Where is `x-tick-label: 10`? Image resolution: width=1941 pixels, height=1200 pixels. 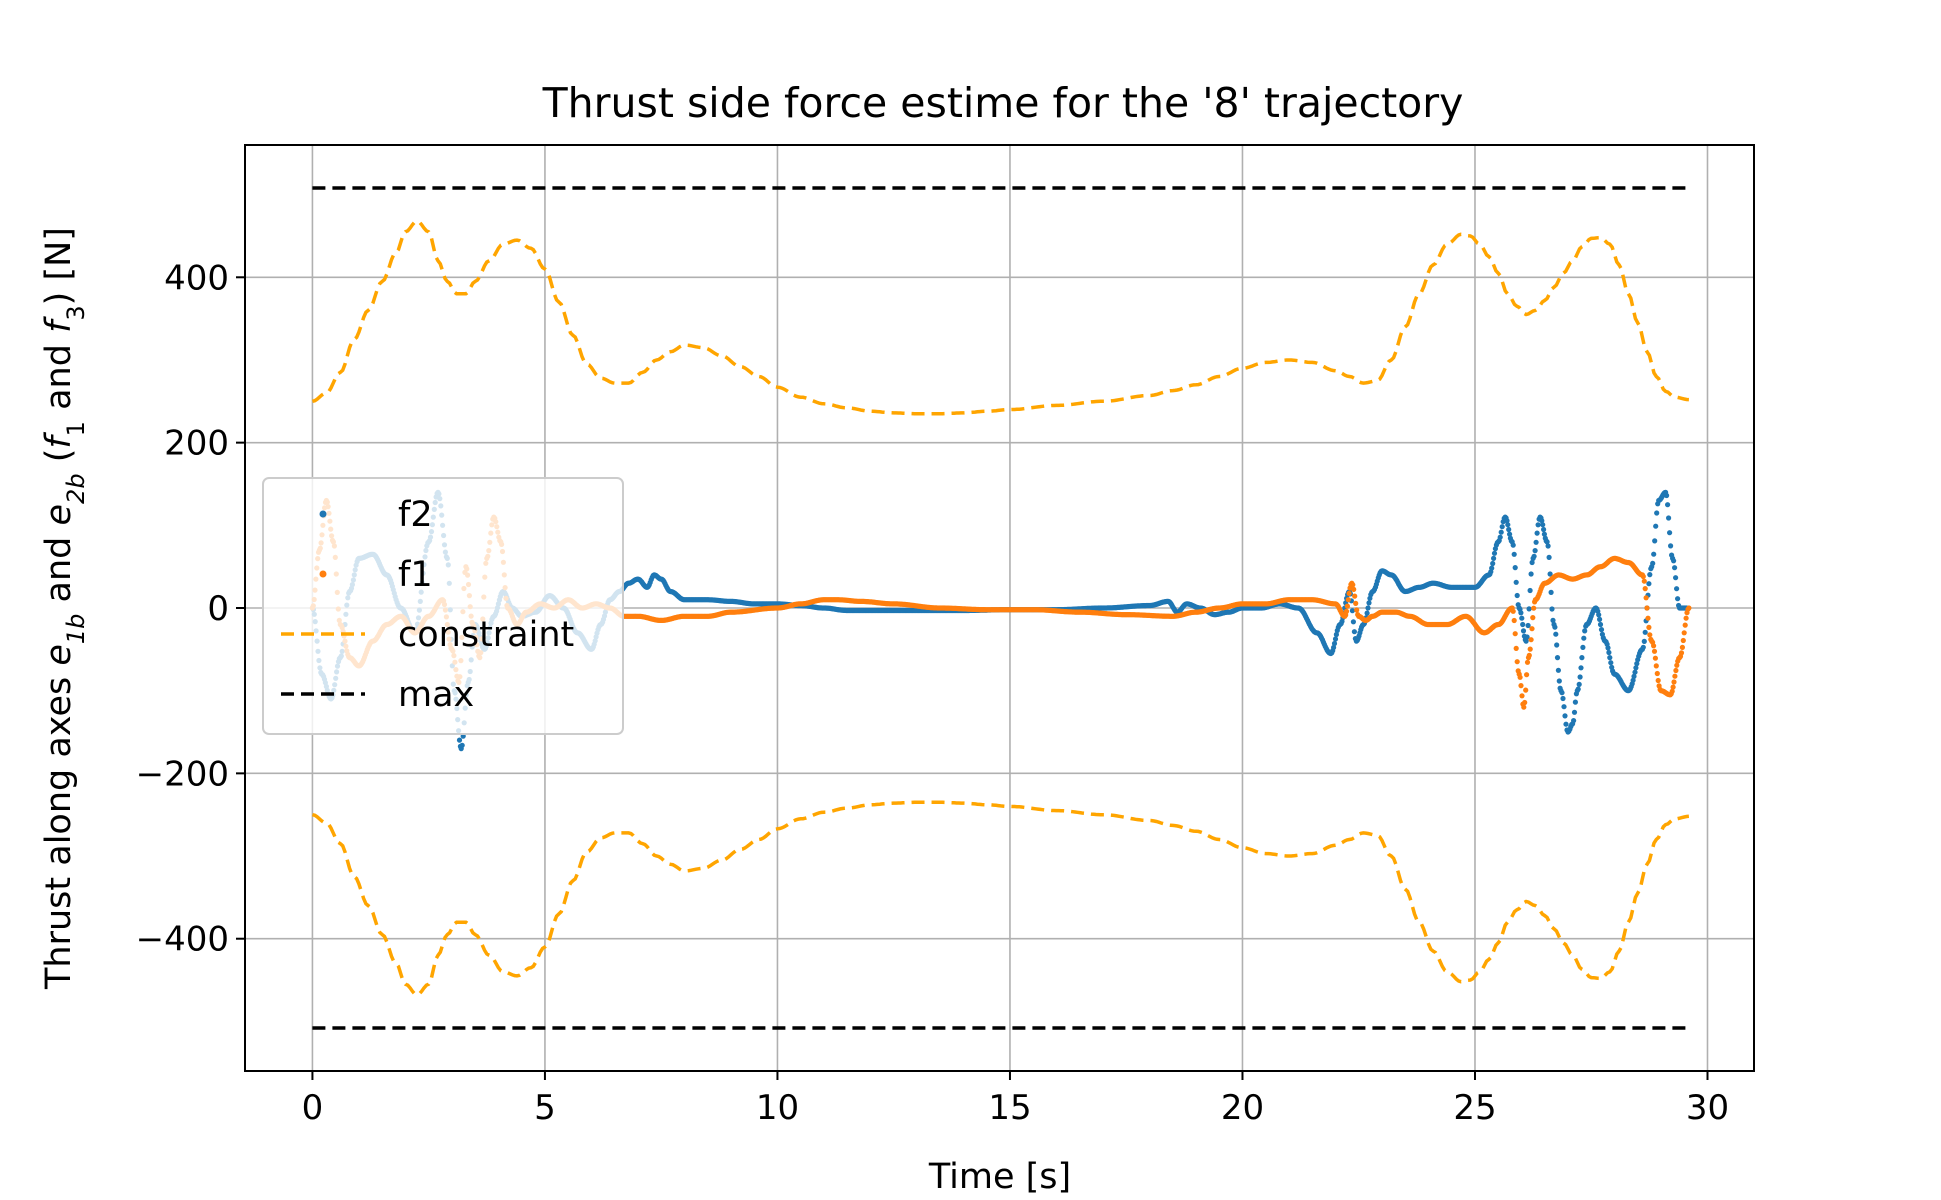 x-tick-label: 10 is located at coordinates (777, 1108).